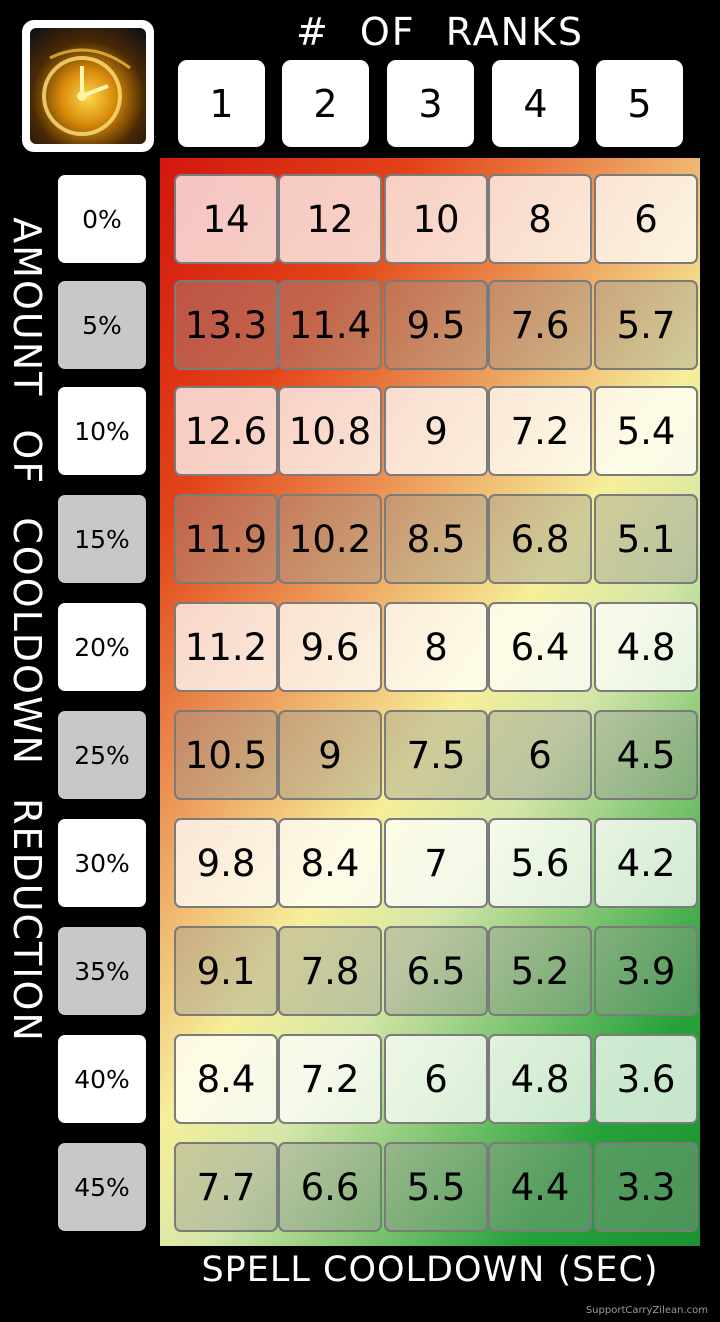 The image size is (720, 1322). Describe the element at coordinates (102, 1187) in the screenshot. I see `reduction-label: 45%` at that location.